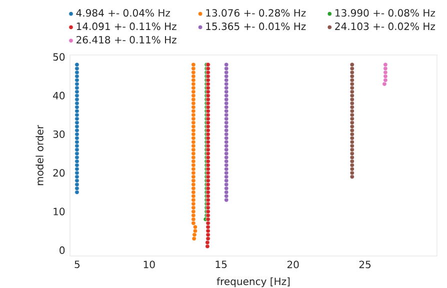  What do you see at coordinates (149, 264) in the screenshot?
I see `x-tick-label: 10` at bounding box center [149, 264].